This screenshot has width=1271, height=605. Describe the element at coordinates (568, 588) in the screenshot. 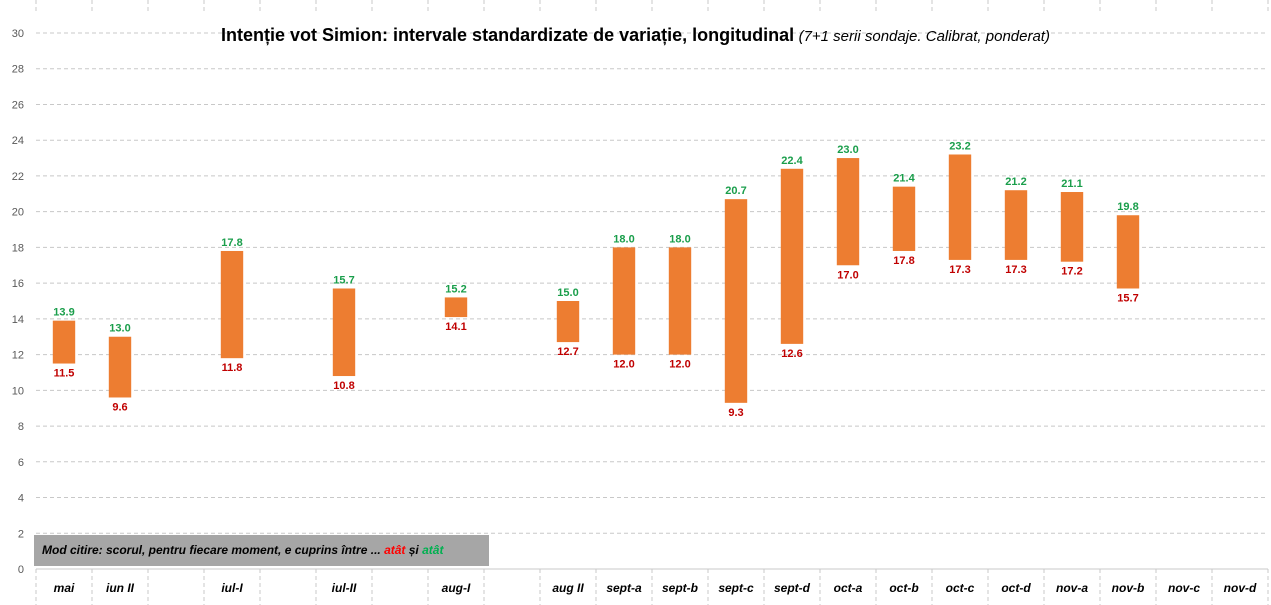

I see `x-tick-label: aug II` at that location.